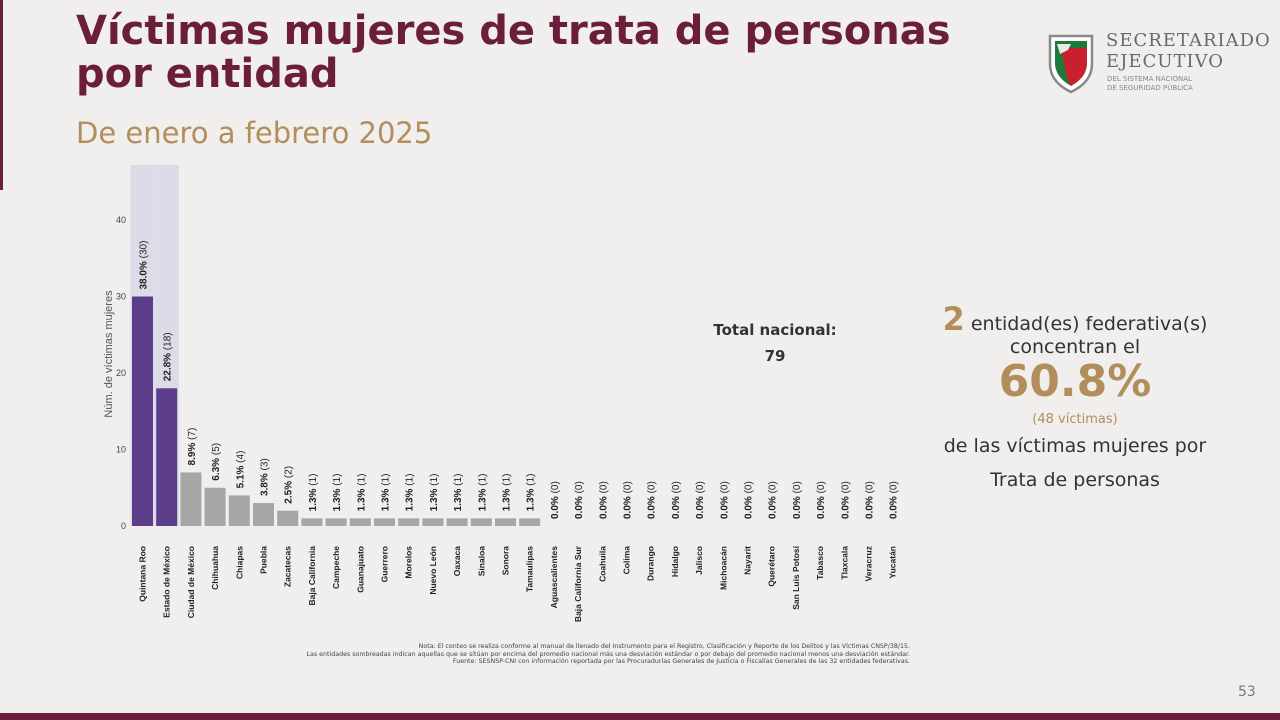  I want to click on category-label: Colima, so click(627, 560).